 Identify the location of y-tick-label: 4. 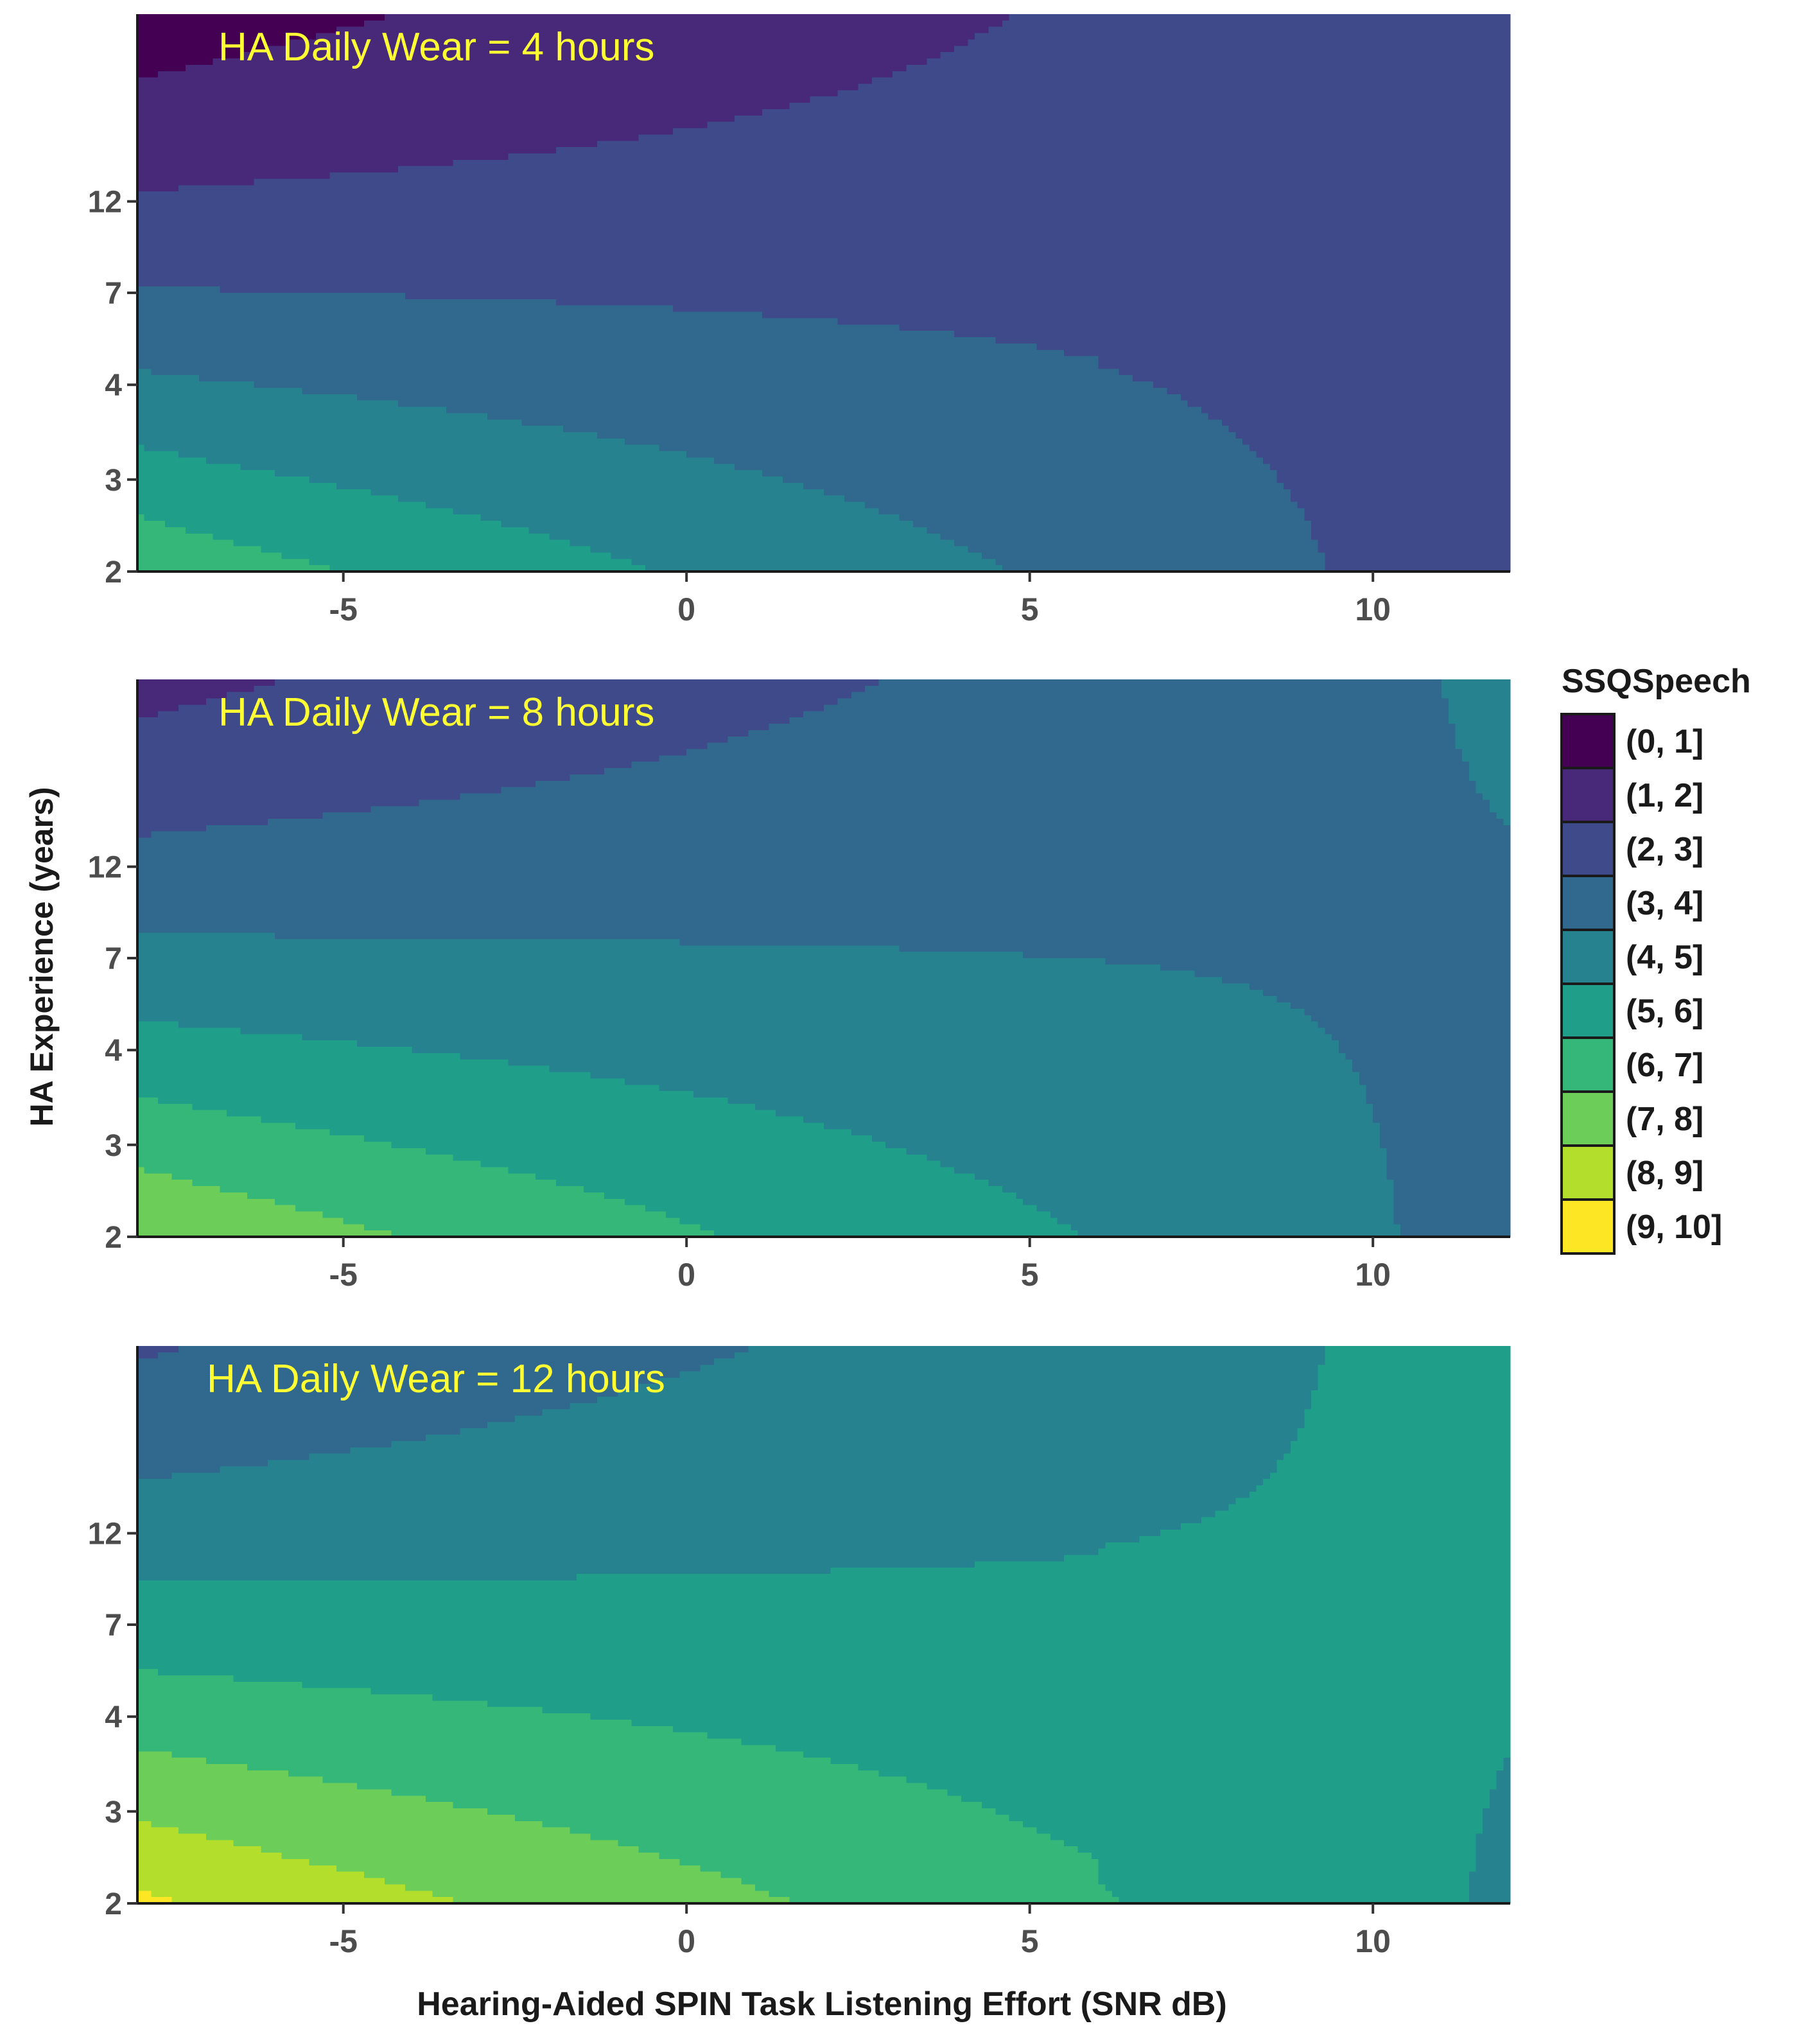
(113, 1717).